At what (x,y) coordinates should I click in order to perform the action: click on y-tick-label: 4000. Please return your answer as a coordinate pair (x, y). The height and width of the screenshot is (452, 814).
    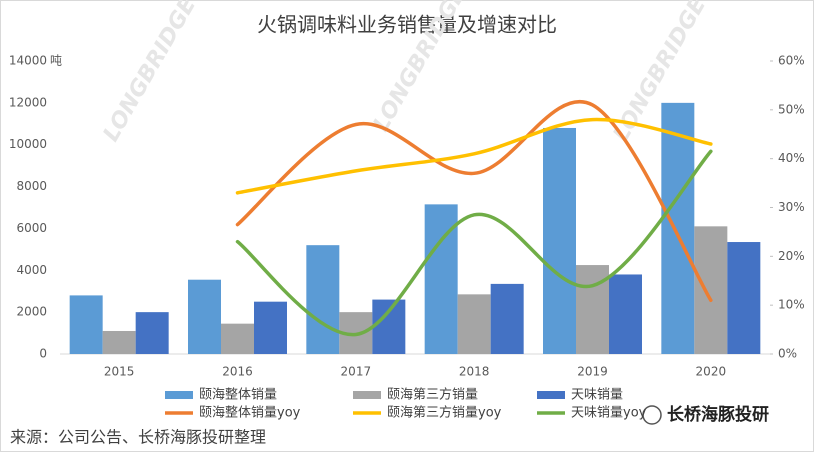
    Looking at the image, I should click on (31, 270).